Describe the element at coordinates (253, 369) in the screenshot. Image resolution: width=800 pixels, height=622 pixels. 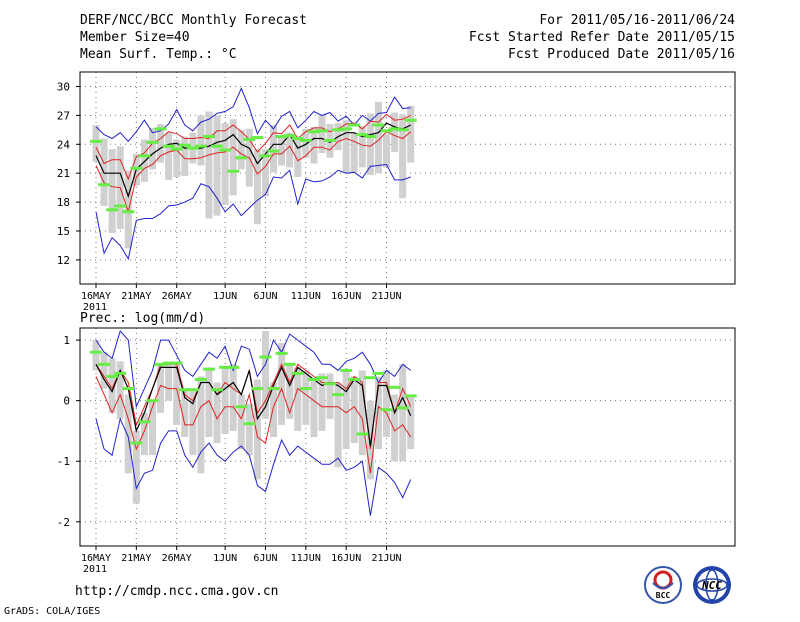
I see `prec-max-line` at that location.